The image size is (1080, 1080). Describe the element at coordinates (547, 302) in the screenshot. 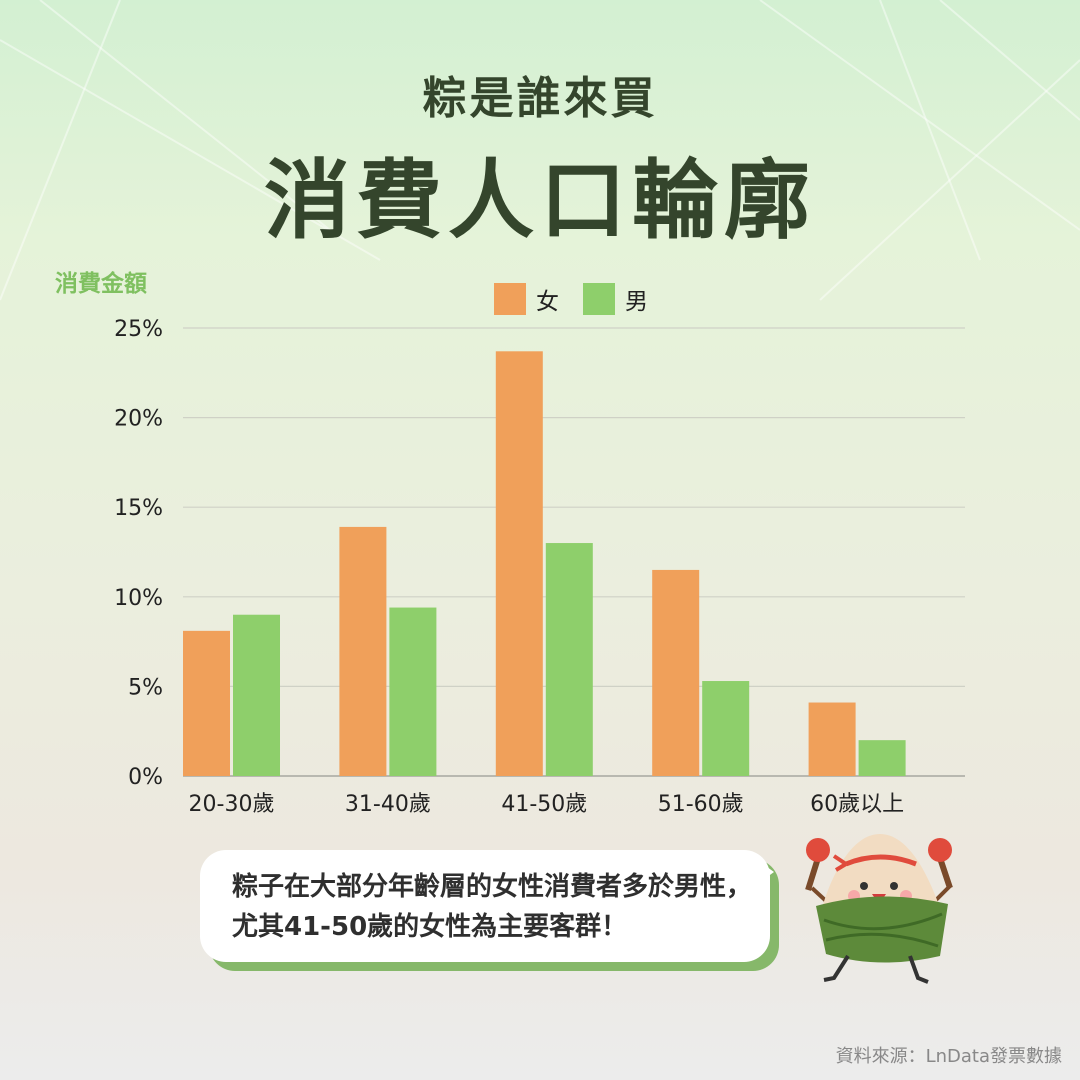

I see `legend-label-female: 女` at that location.